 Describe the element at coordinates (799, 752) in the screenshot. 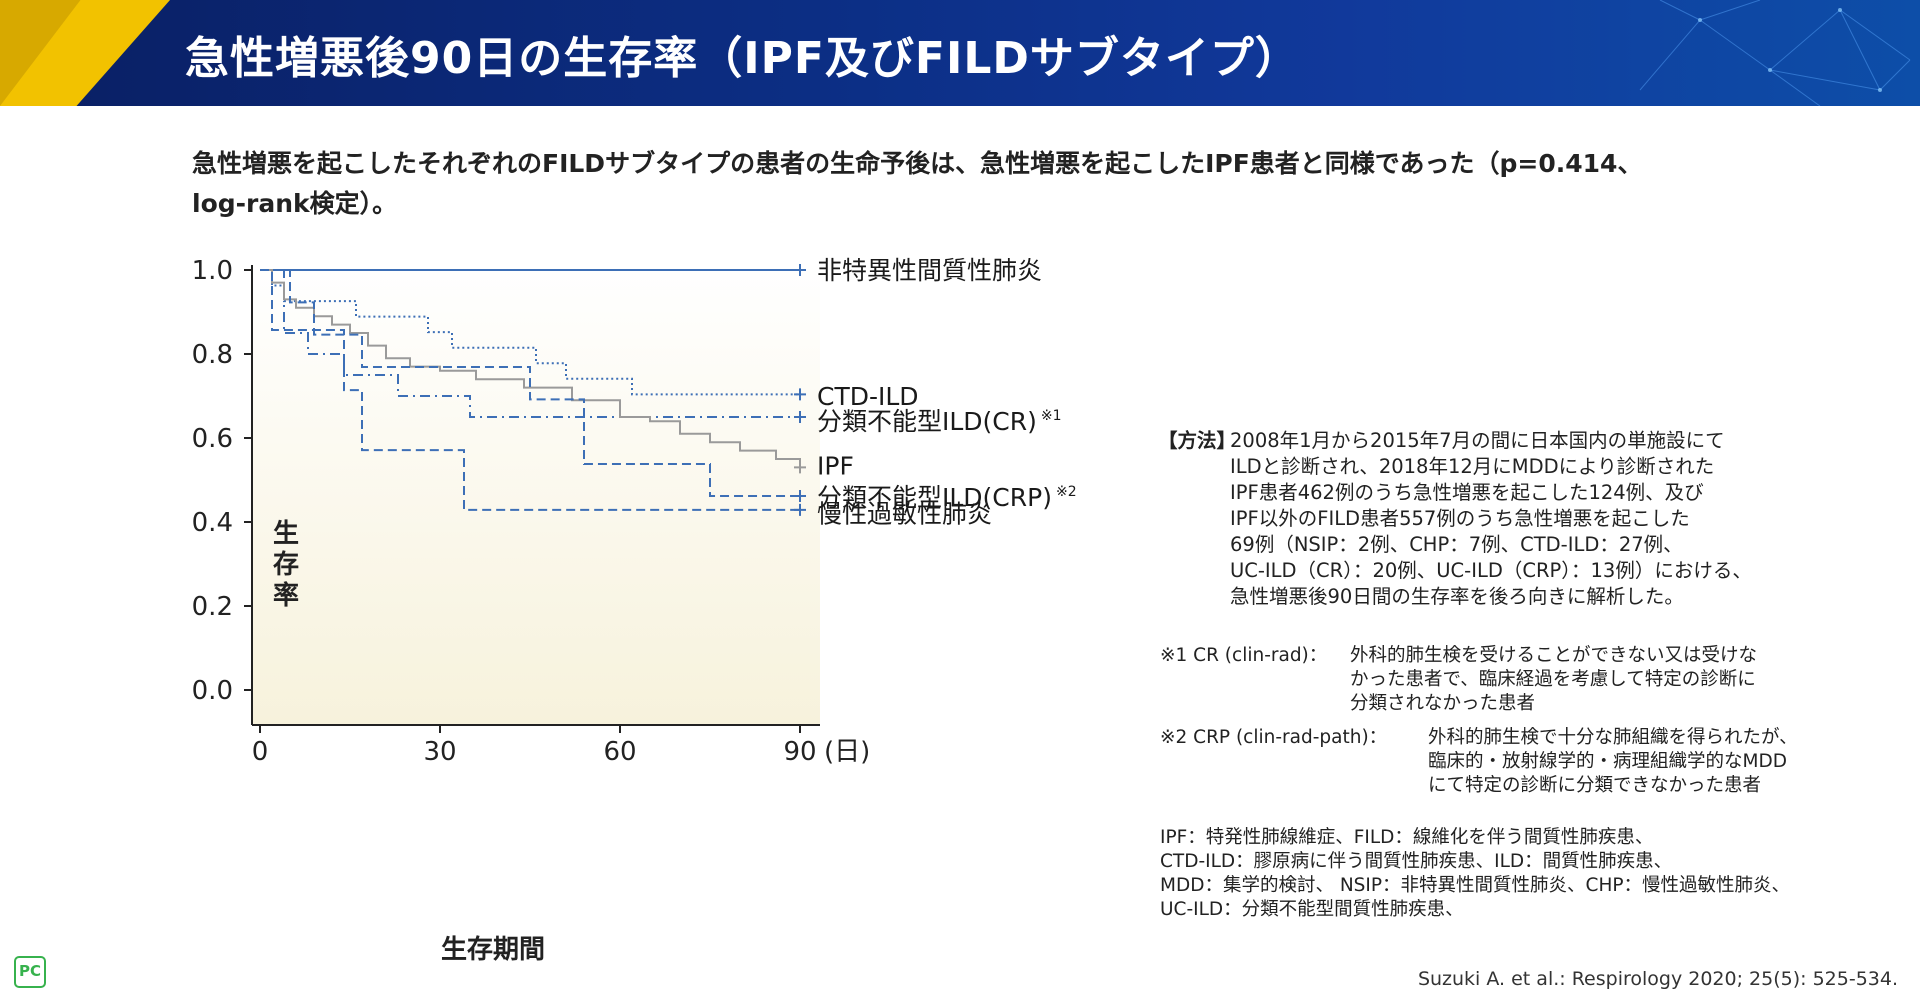

I see `x-tick-label: 90` at that location.